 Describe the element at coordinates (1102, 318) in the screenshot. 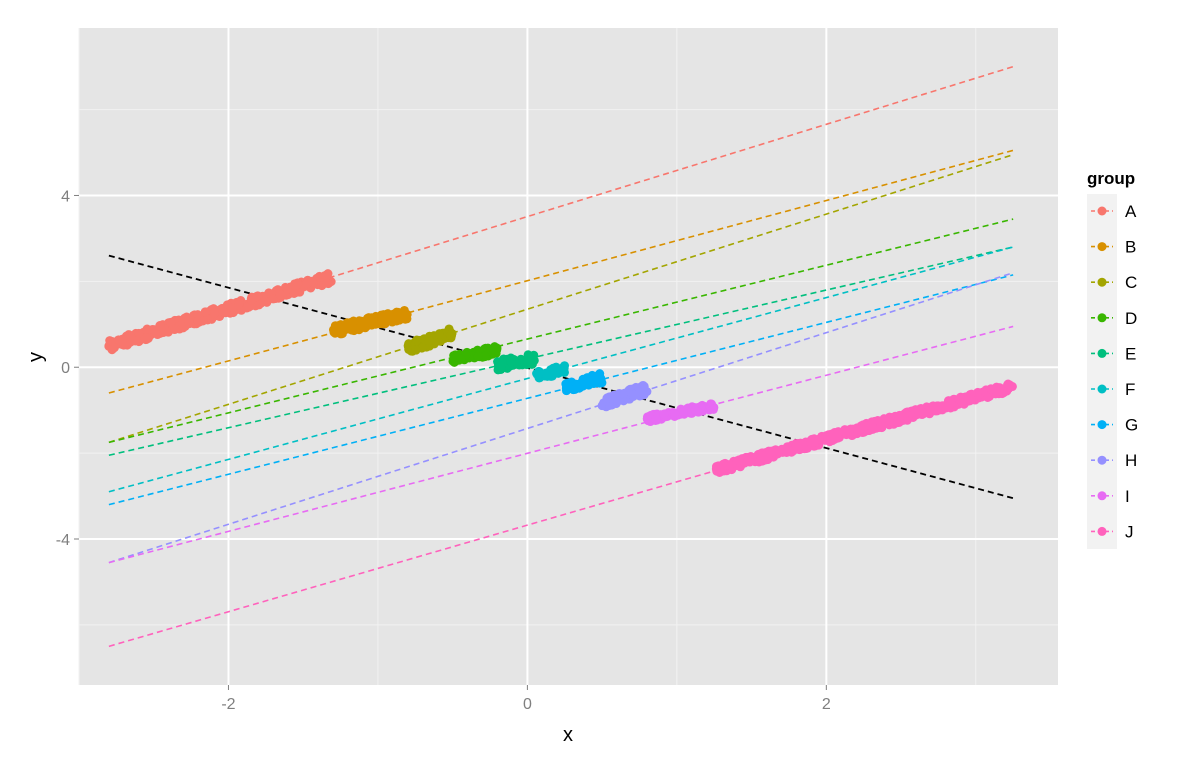

I see `legend-key-point-d` at that location.